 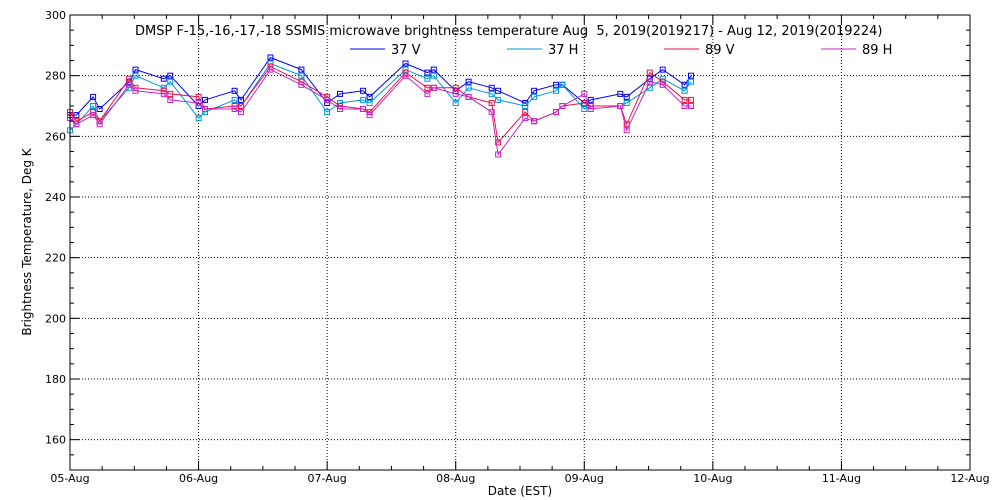 What do you see at coordinates (198, 478) in the screenshot?
I see `x-tick-label: 06-Aug` at bounding box center [198, 478].